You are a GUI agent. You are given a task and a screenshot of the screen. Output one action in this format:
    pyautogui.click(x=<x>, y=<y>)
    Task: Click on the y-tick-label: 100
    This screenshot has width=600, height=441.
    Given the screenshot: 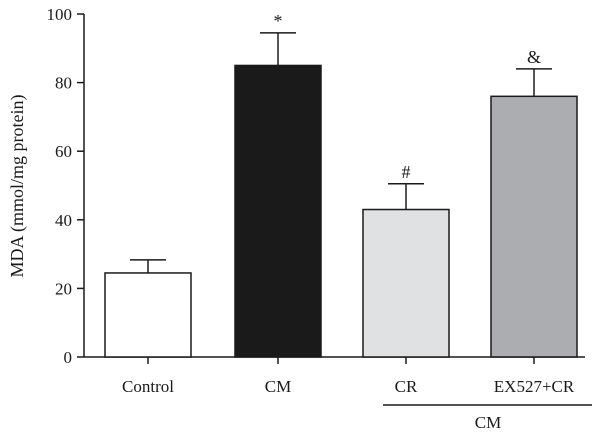 What is the action you would take?
    pyautogui.click(x=60, y=14)
    